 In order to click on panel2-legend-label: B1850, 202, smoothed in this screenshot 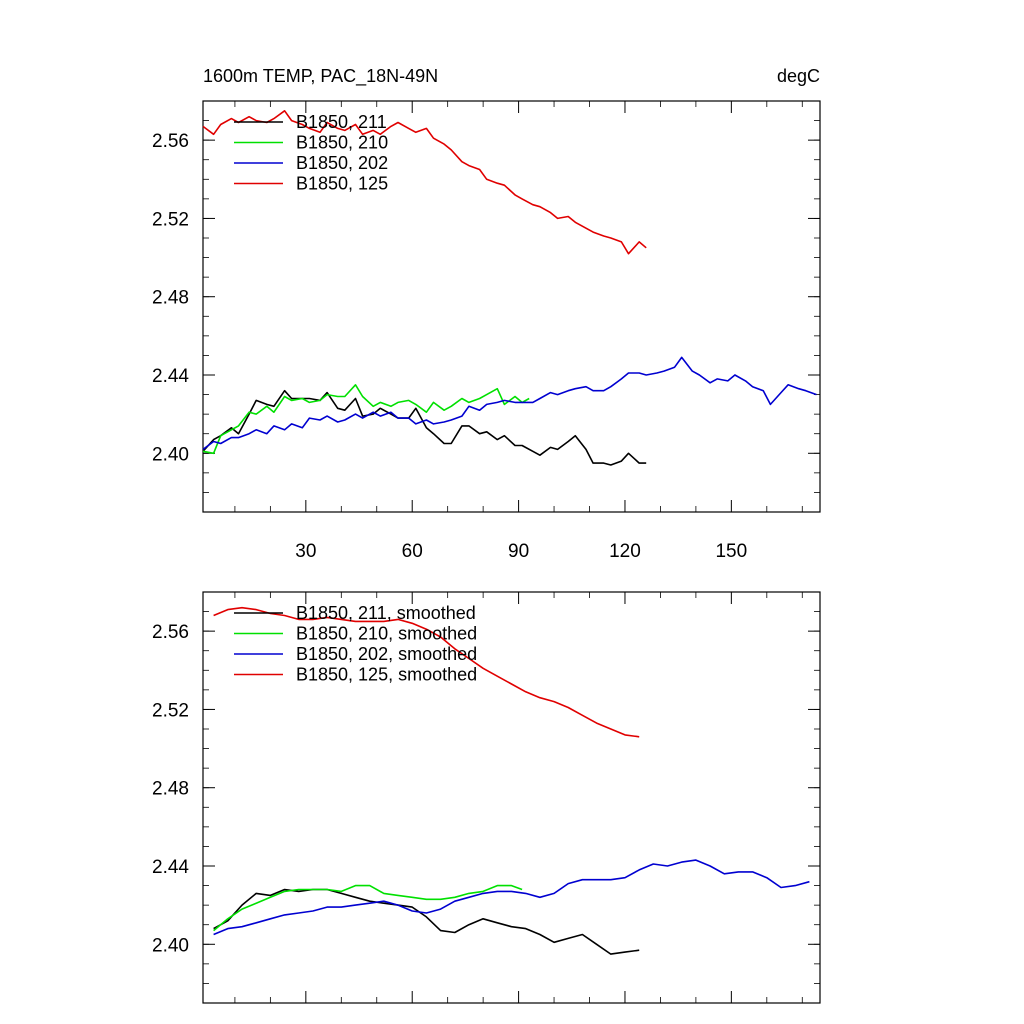, I will do `click(386, 654)`.